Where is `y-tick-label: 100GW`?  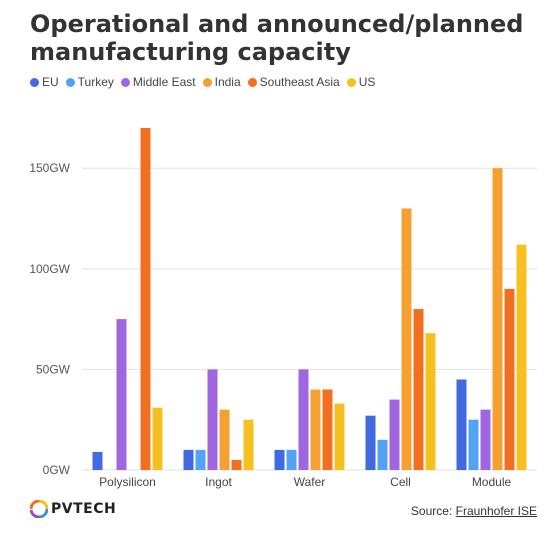
y-tick-label: 100GW is located at coordinates (49, 269).